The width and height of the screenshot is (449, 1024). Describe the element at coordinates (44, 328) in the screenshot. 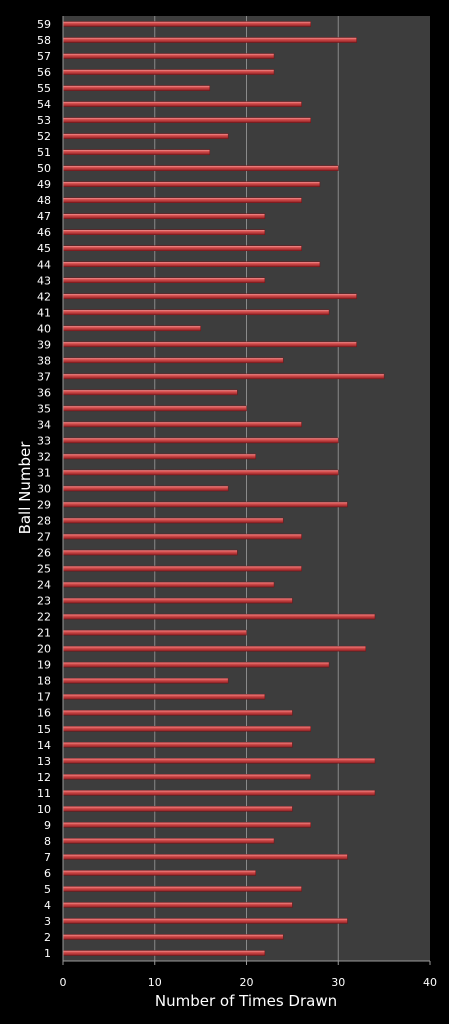

I see `y-tick-label: 40` at that location.